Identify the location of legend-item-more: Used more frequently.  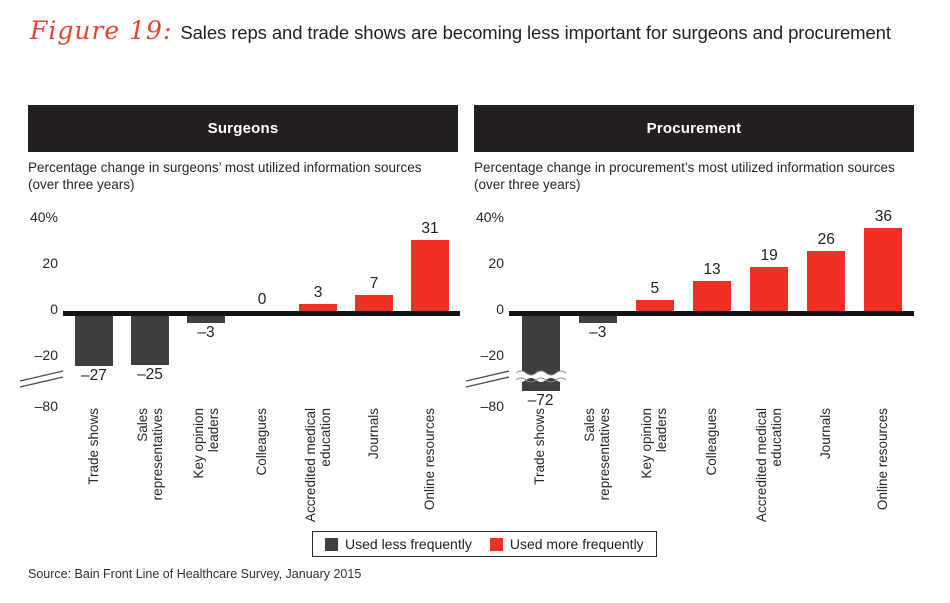
(566, 544).